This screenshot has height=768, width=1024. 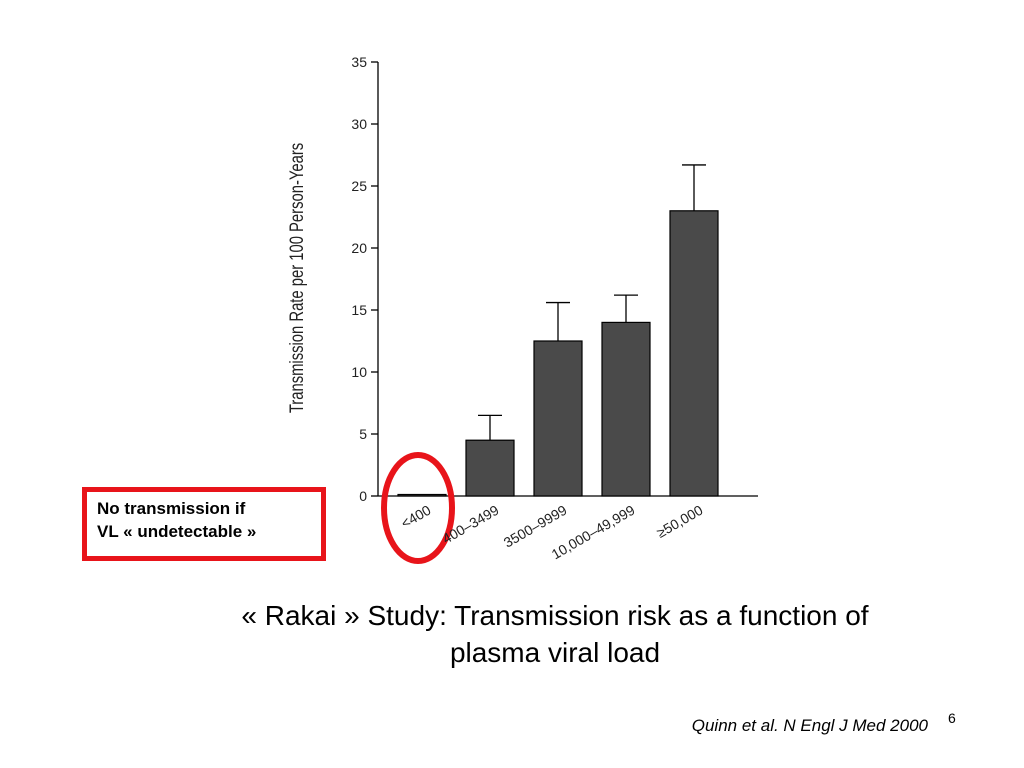 What do you see at coordinates (680, 521) in the screenshot?
I see `x-tick-label: ≥50,000` at bounding box center [680, 521].